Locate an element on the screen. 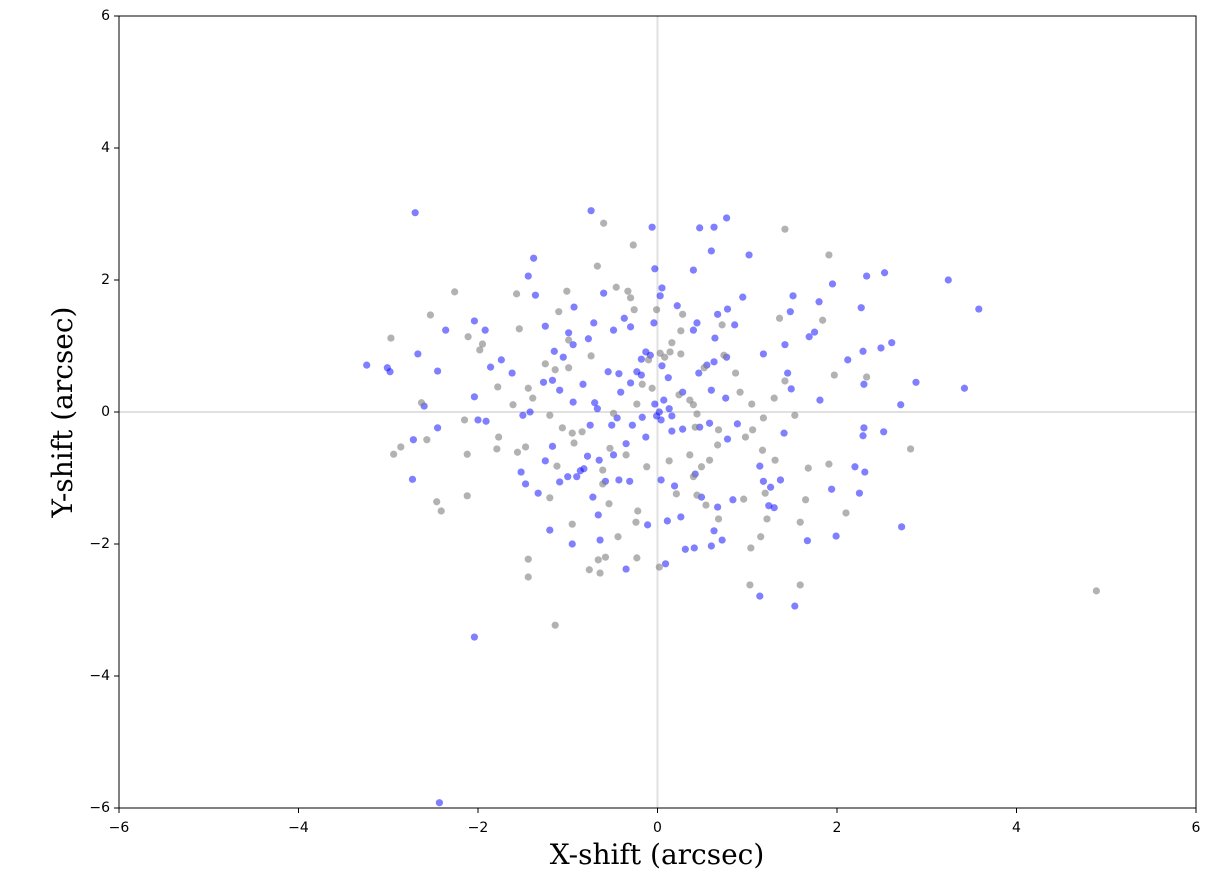 This screenshot has width=1215, height=875. y-tick-label: 2 is located at coordinates (105, 280).